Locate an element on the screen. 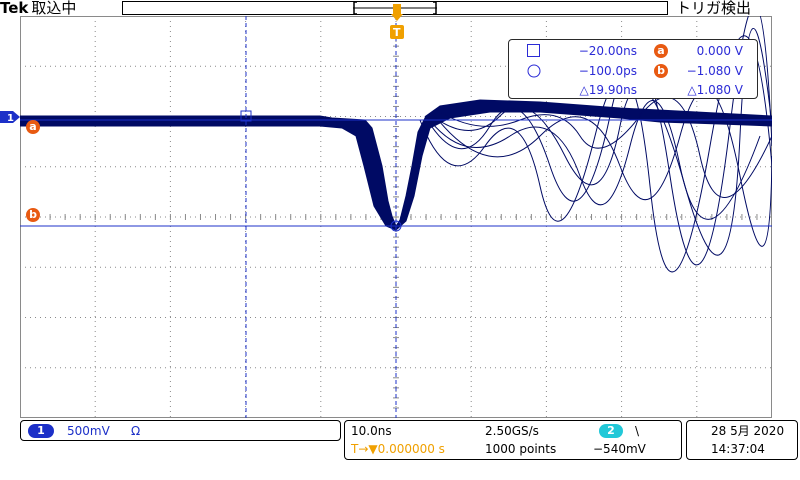 This screenshot has height=480, width=800. brand-status: Tek 取込中 is located at coordinates (38, 8).